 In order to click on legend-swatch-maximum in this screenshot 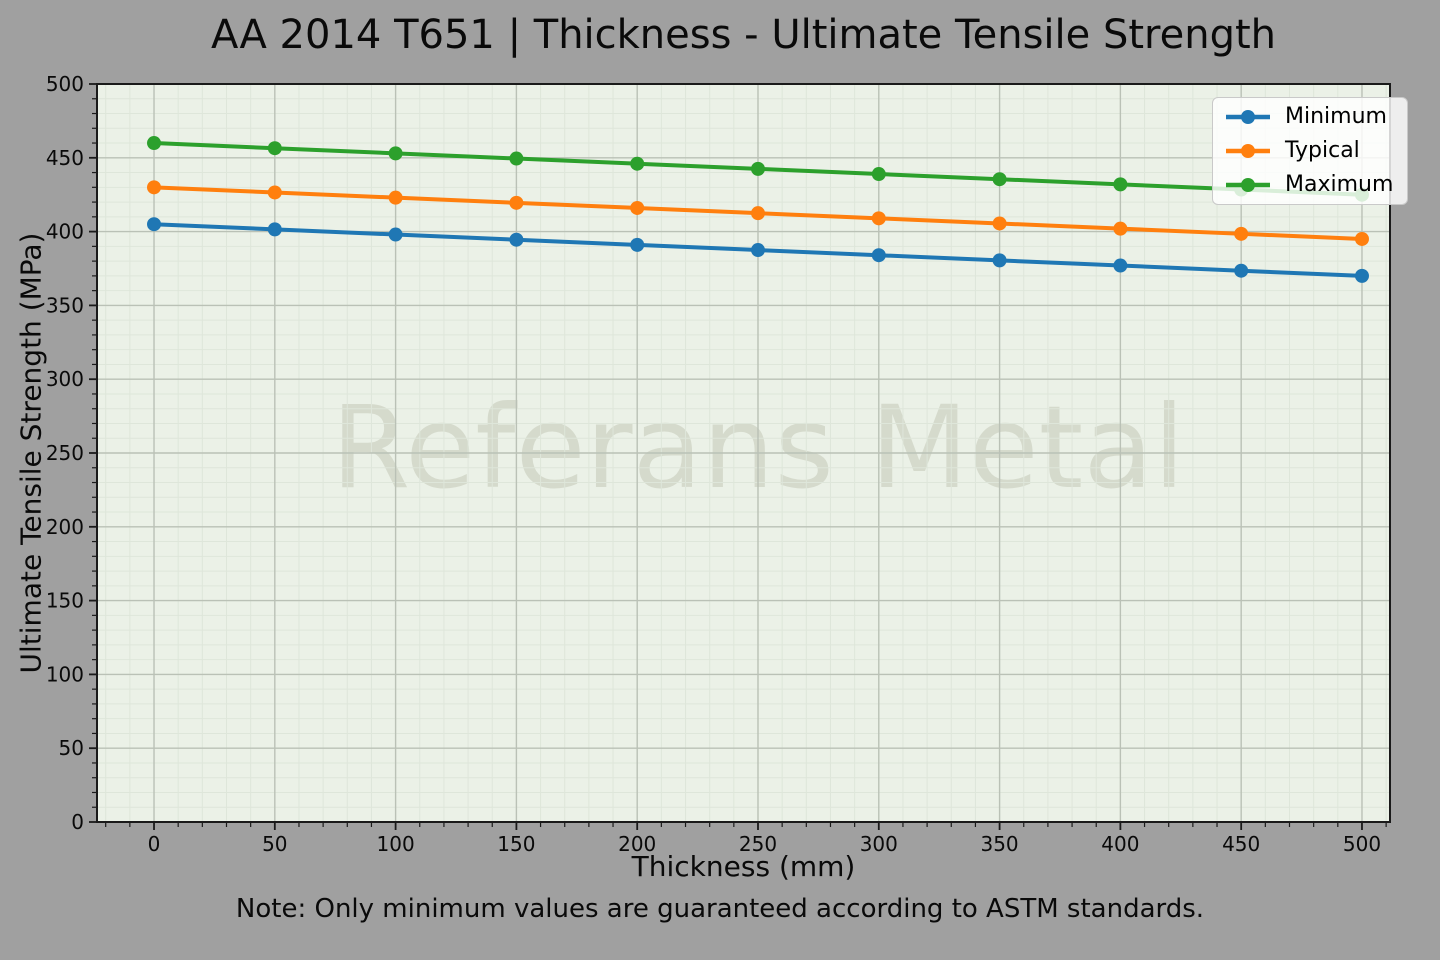, I will do `click(1248, 185)`.